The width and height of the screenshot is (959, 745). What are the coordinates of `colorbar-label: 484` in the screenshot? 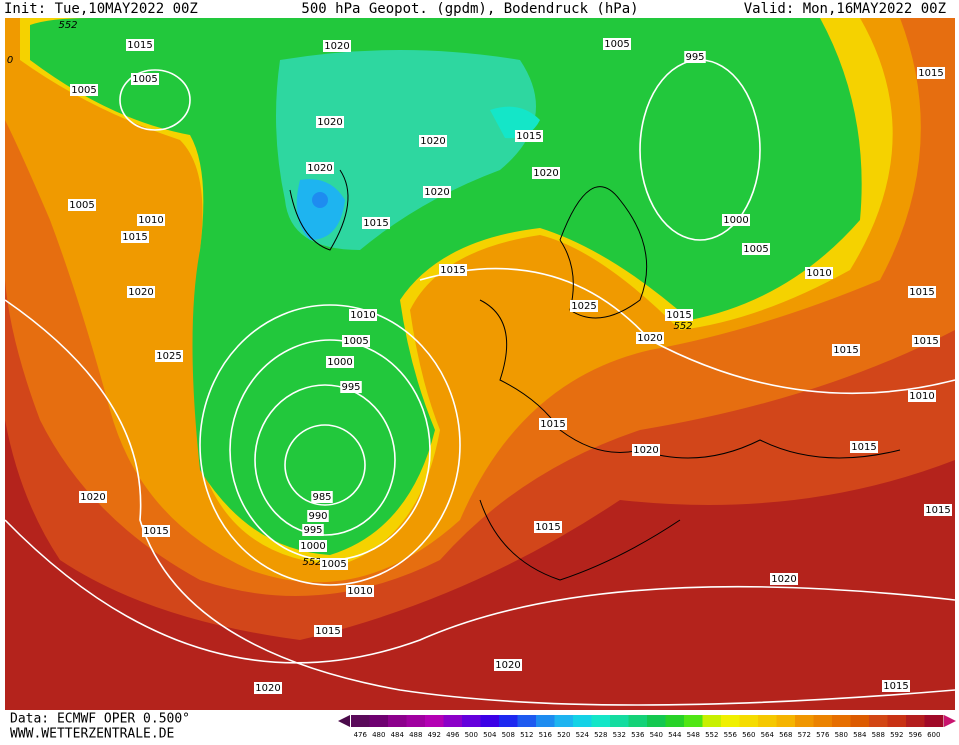 It's located at (398, 735).